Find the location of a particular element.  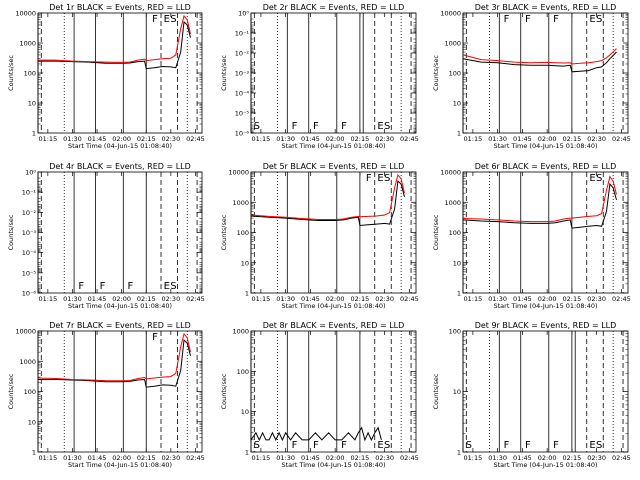

panel-title: Det 4r BLACK = Events, RED = LLD is located at coordinates (120, 166).